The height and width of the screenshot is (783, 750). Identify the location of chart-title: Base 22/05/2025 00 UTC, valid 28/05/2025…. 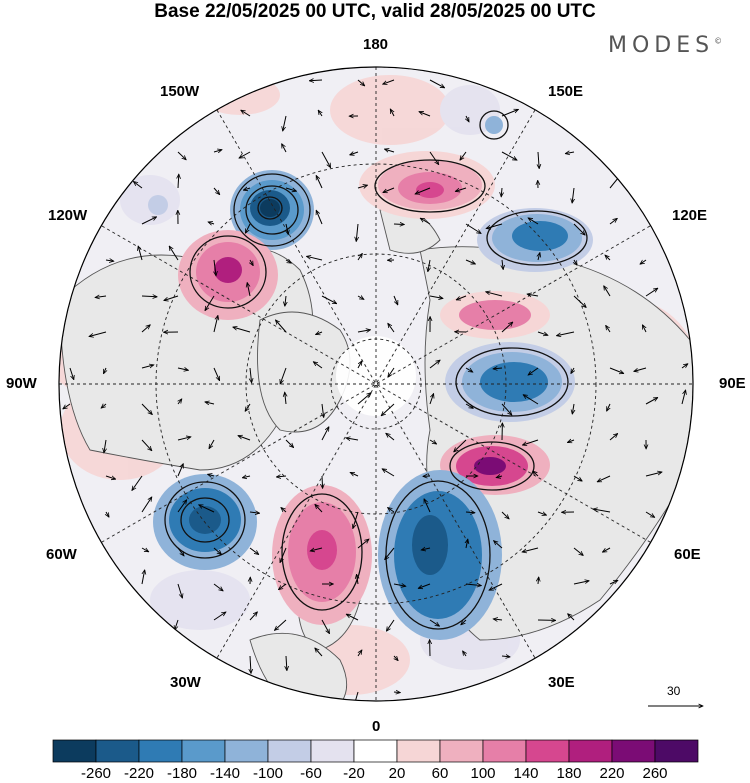
(375, 11).